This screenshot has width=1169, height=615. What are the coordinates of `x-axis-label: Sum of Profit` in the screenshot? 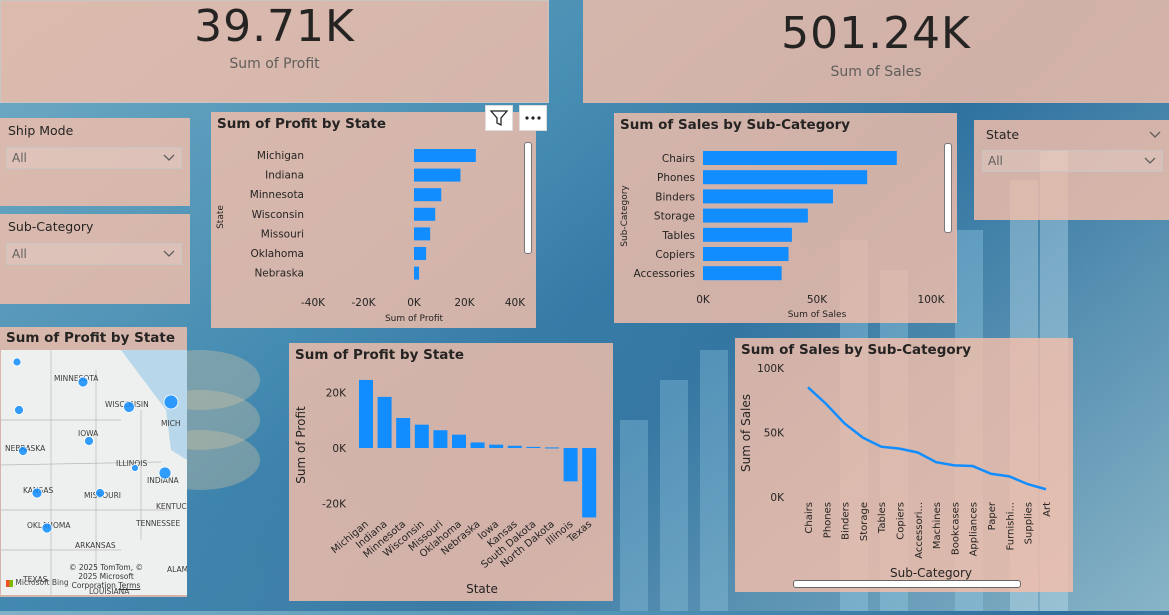 It's located at (414, 319).